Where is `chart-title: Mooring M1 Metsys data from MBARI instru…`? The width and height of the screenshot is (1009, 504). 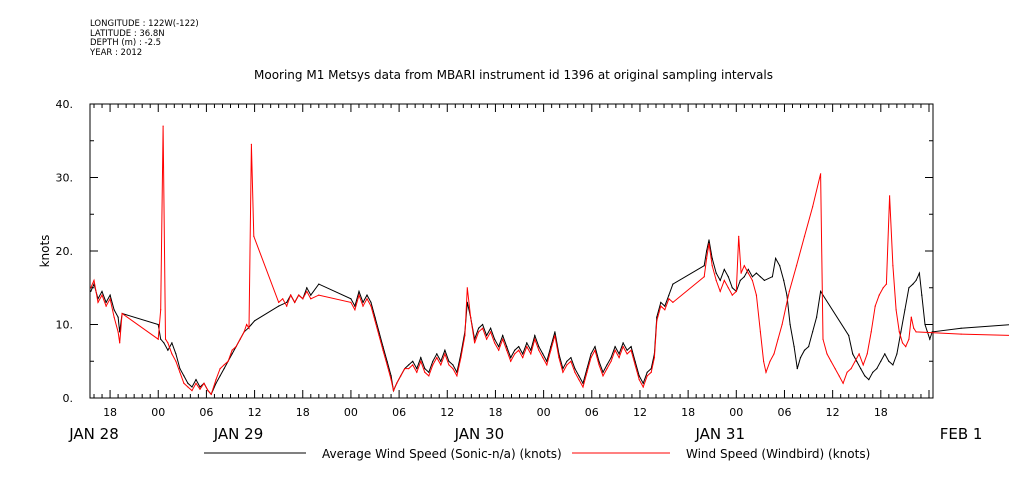
chart-title: Mooring M1 Metsys data from MBARI instru… is located at coordinates (513, 75).